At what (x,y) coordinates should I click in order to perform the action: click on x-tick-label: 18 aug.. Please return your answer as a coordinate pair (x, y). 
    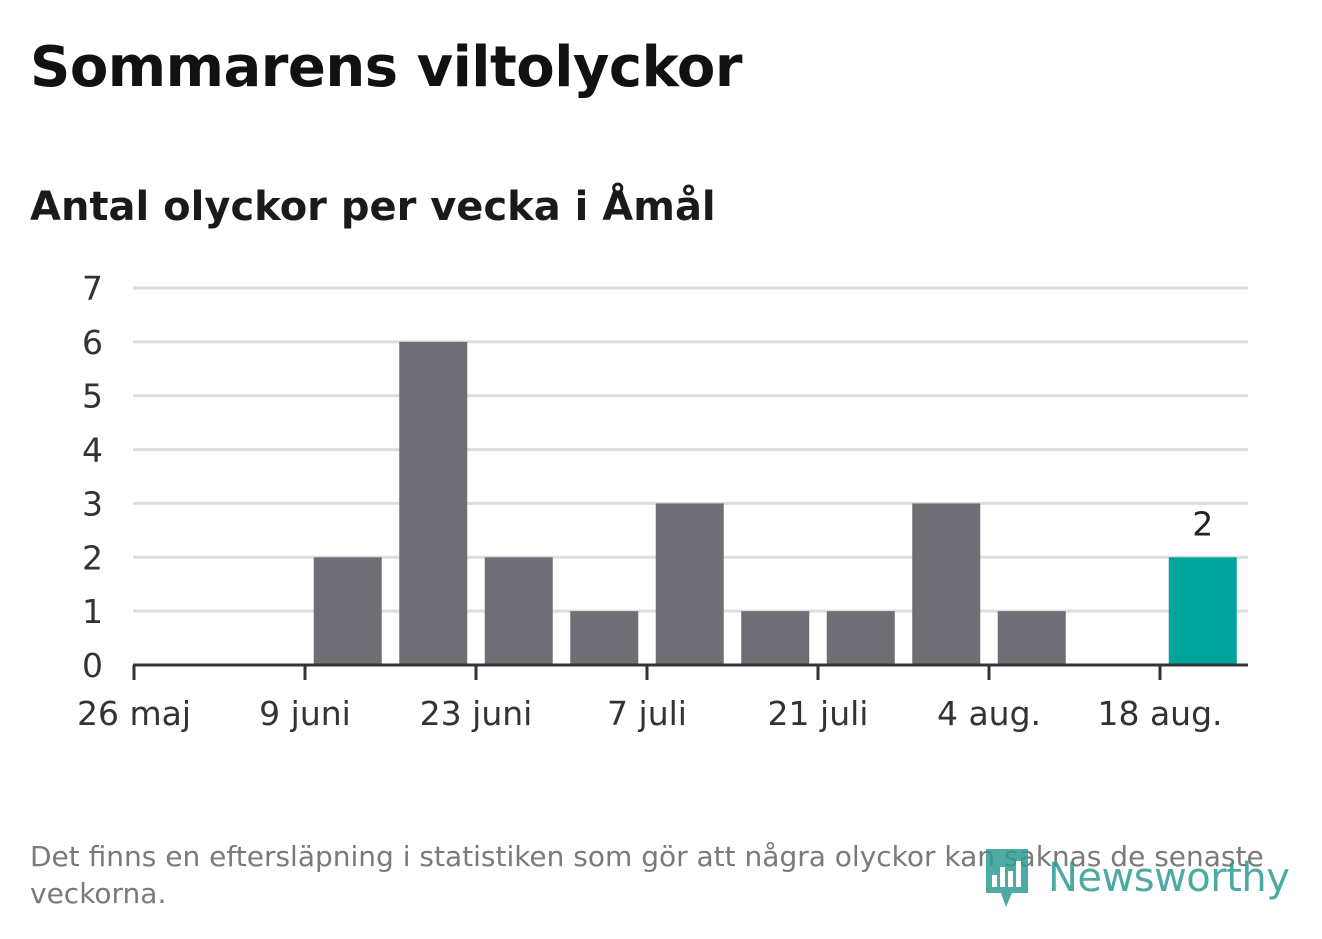
    Looking at the image, I should click on (1159, 713).